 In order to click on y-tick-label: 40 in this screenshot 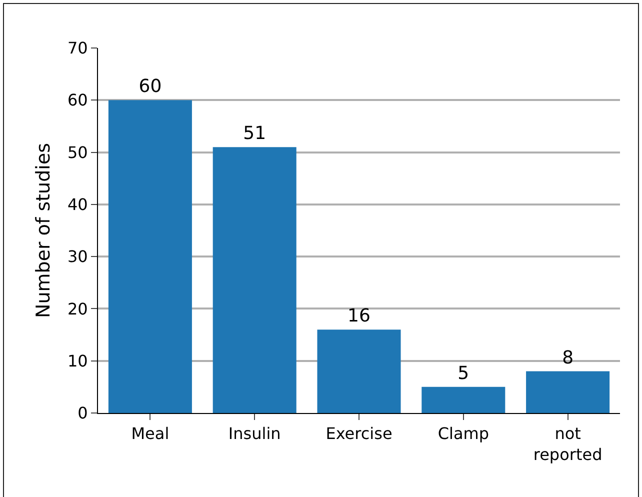, I will do `click(77, 204)`.